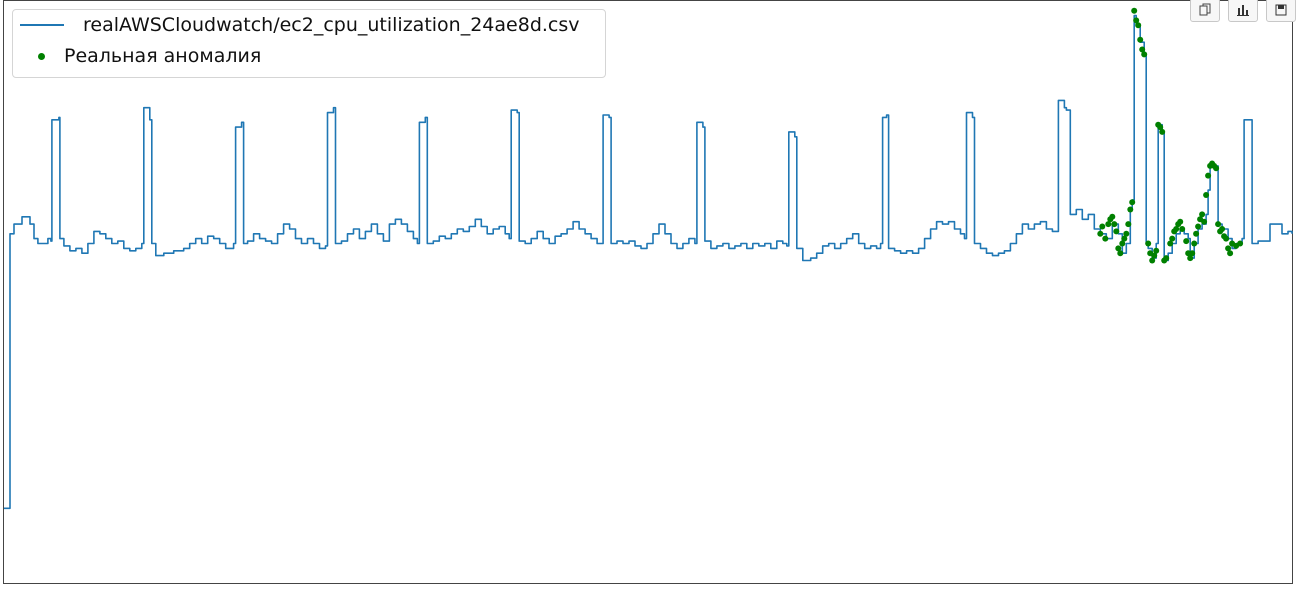 The width and height of the screenshot is (1296, 616). I want to click on chart-button, so click(1243, 11).